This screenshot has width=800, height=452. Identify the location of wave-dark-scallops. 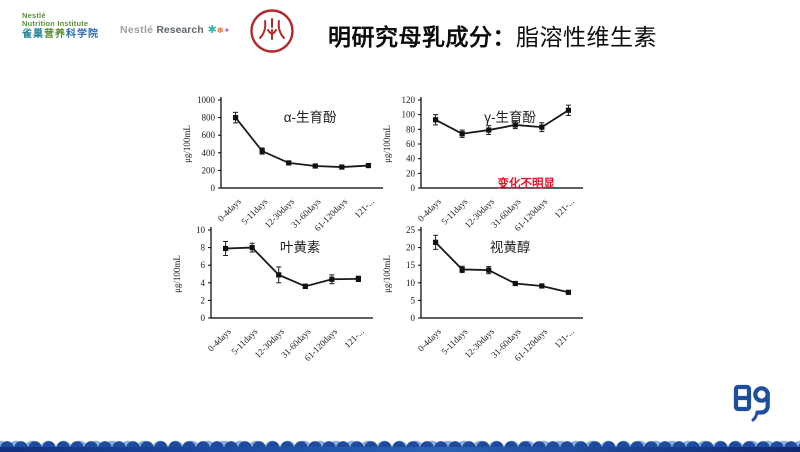
(400, 444).